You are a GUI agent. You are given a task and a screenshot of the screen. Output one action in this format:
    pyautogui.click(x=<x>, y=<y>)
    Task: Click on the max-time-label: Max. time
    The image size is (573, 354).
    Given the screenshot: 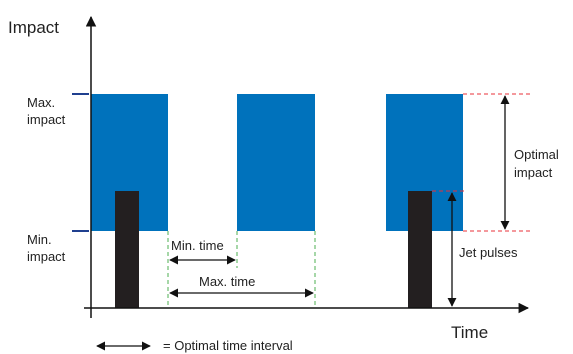 What is the action you would take?
    pyautogui.click(x=227, y=281)
    